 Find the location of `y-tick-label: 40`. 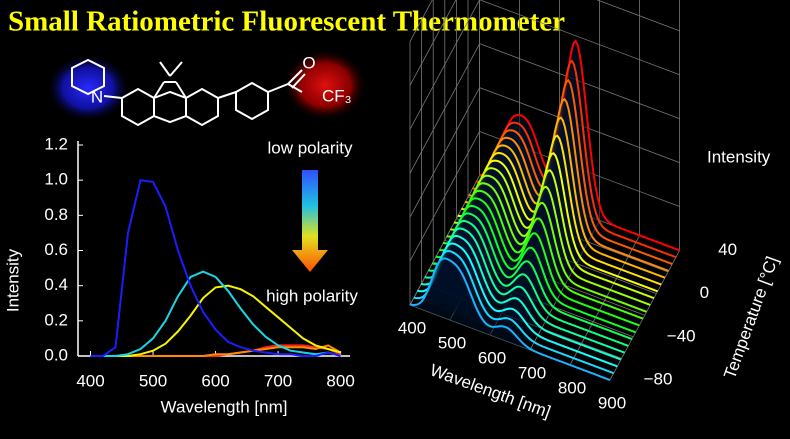

y-tick-label: 40 is located at coordinates (727, 249).